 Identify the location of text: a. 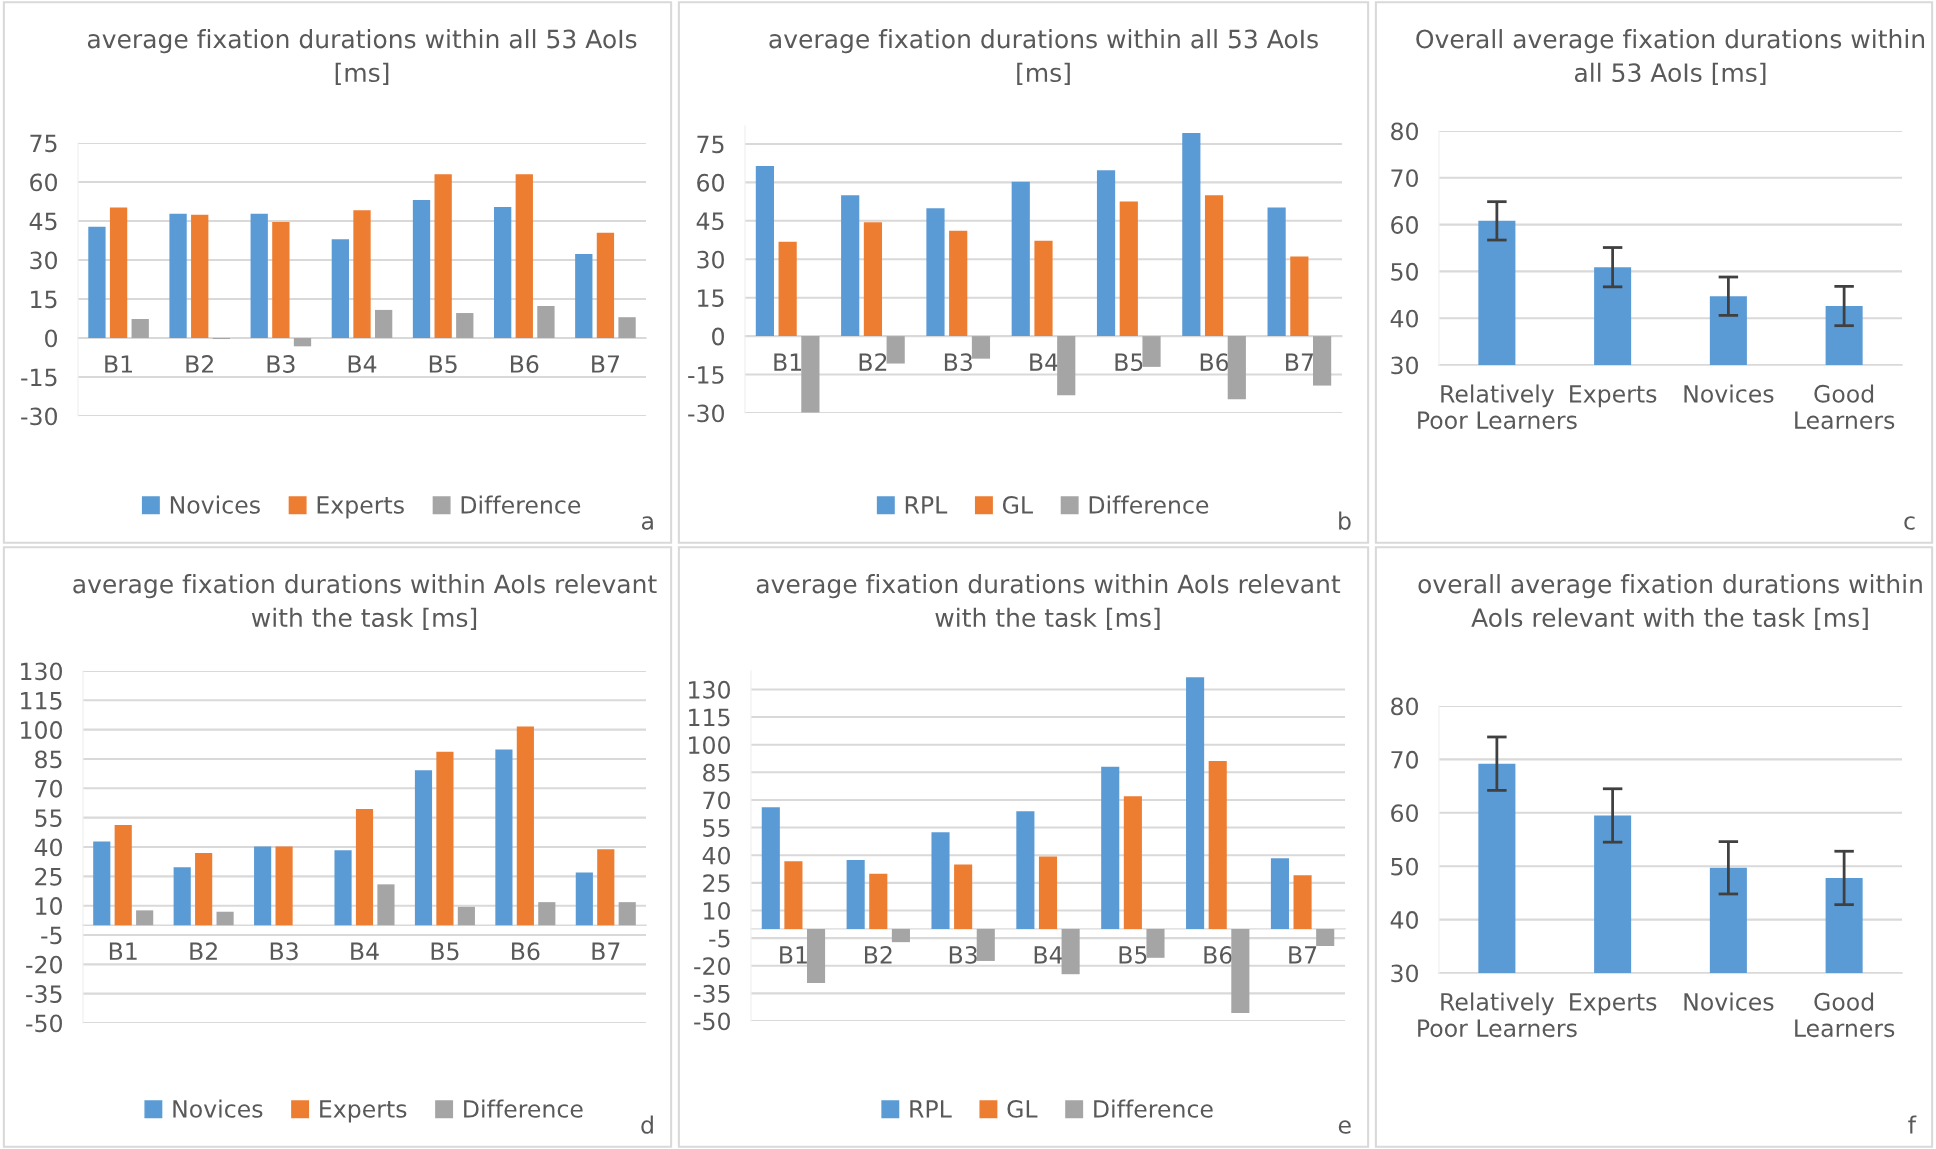
(647, 523).